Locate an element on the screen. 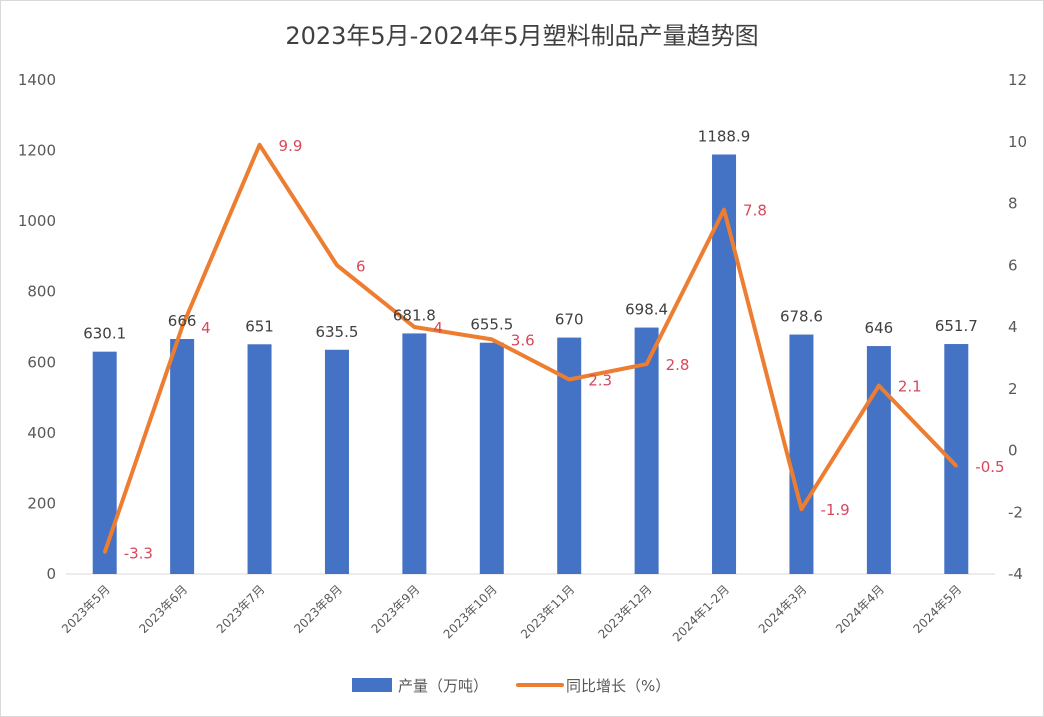 The width and height of the screenshot is (1044, 717). line-data-label: -3.3 is located at coordinates (138, 553).